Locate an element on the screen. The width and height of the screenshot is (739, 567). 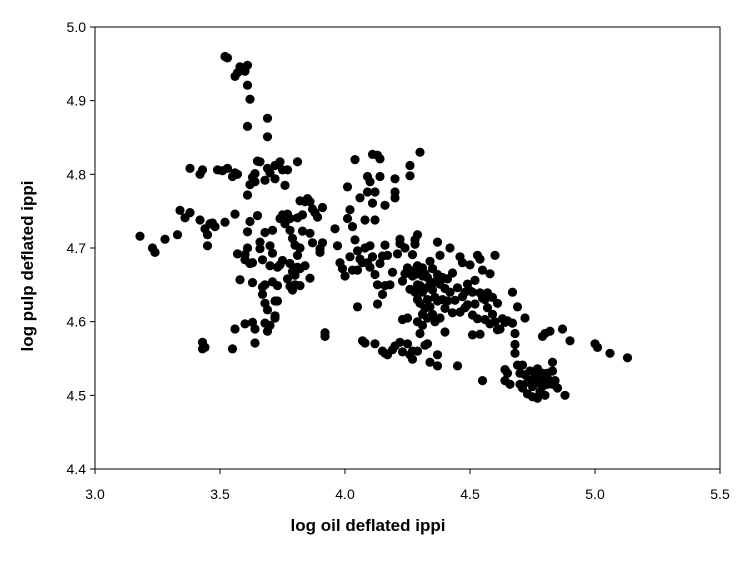
x-tick-label: 4.5 is located at coordinates (470, 494).